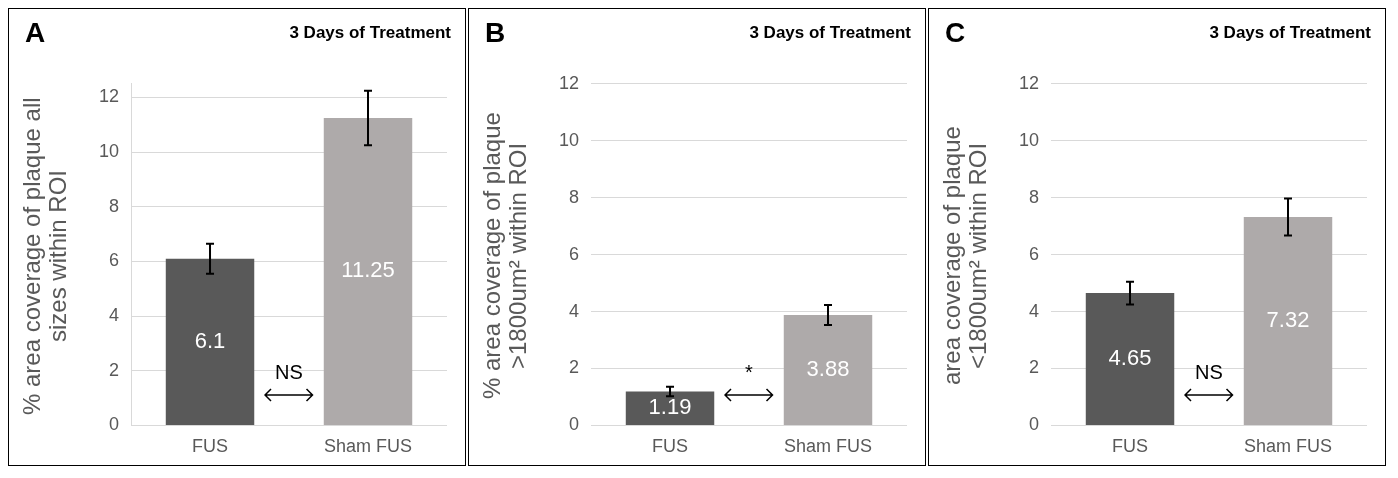 The image size is (1398, 478). I want to click on data-label: 6.1, so click(210, 340).